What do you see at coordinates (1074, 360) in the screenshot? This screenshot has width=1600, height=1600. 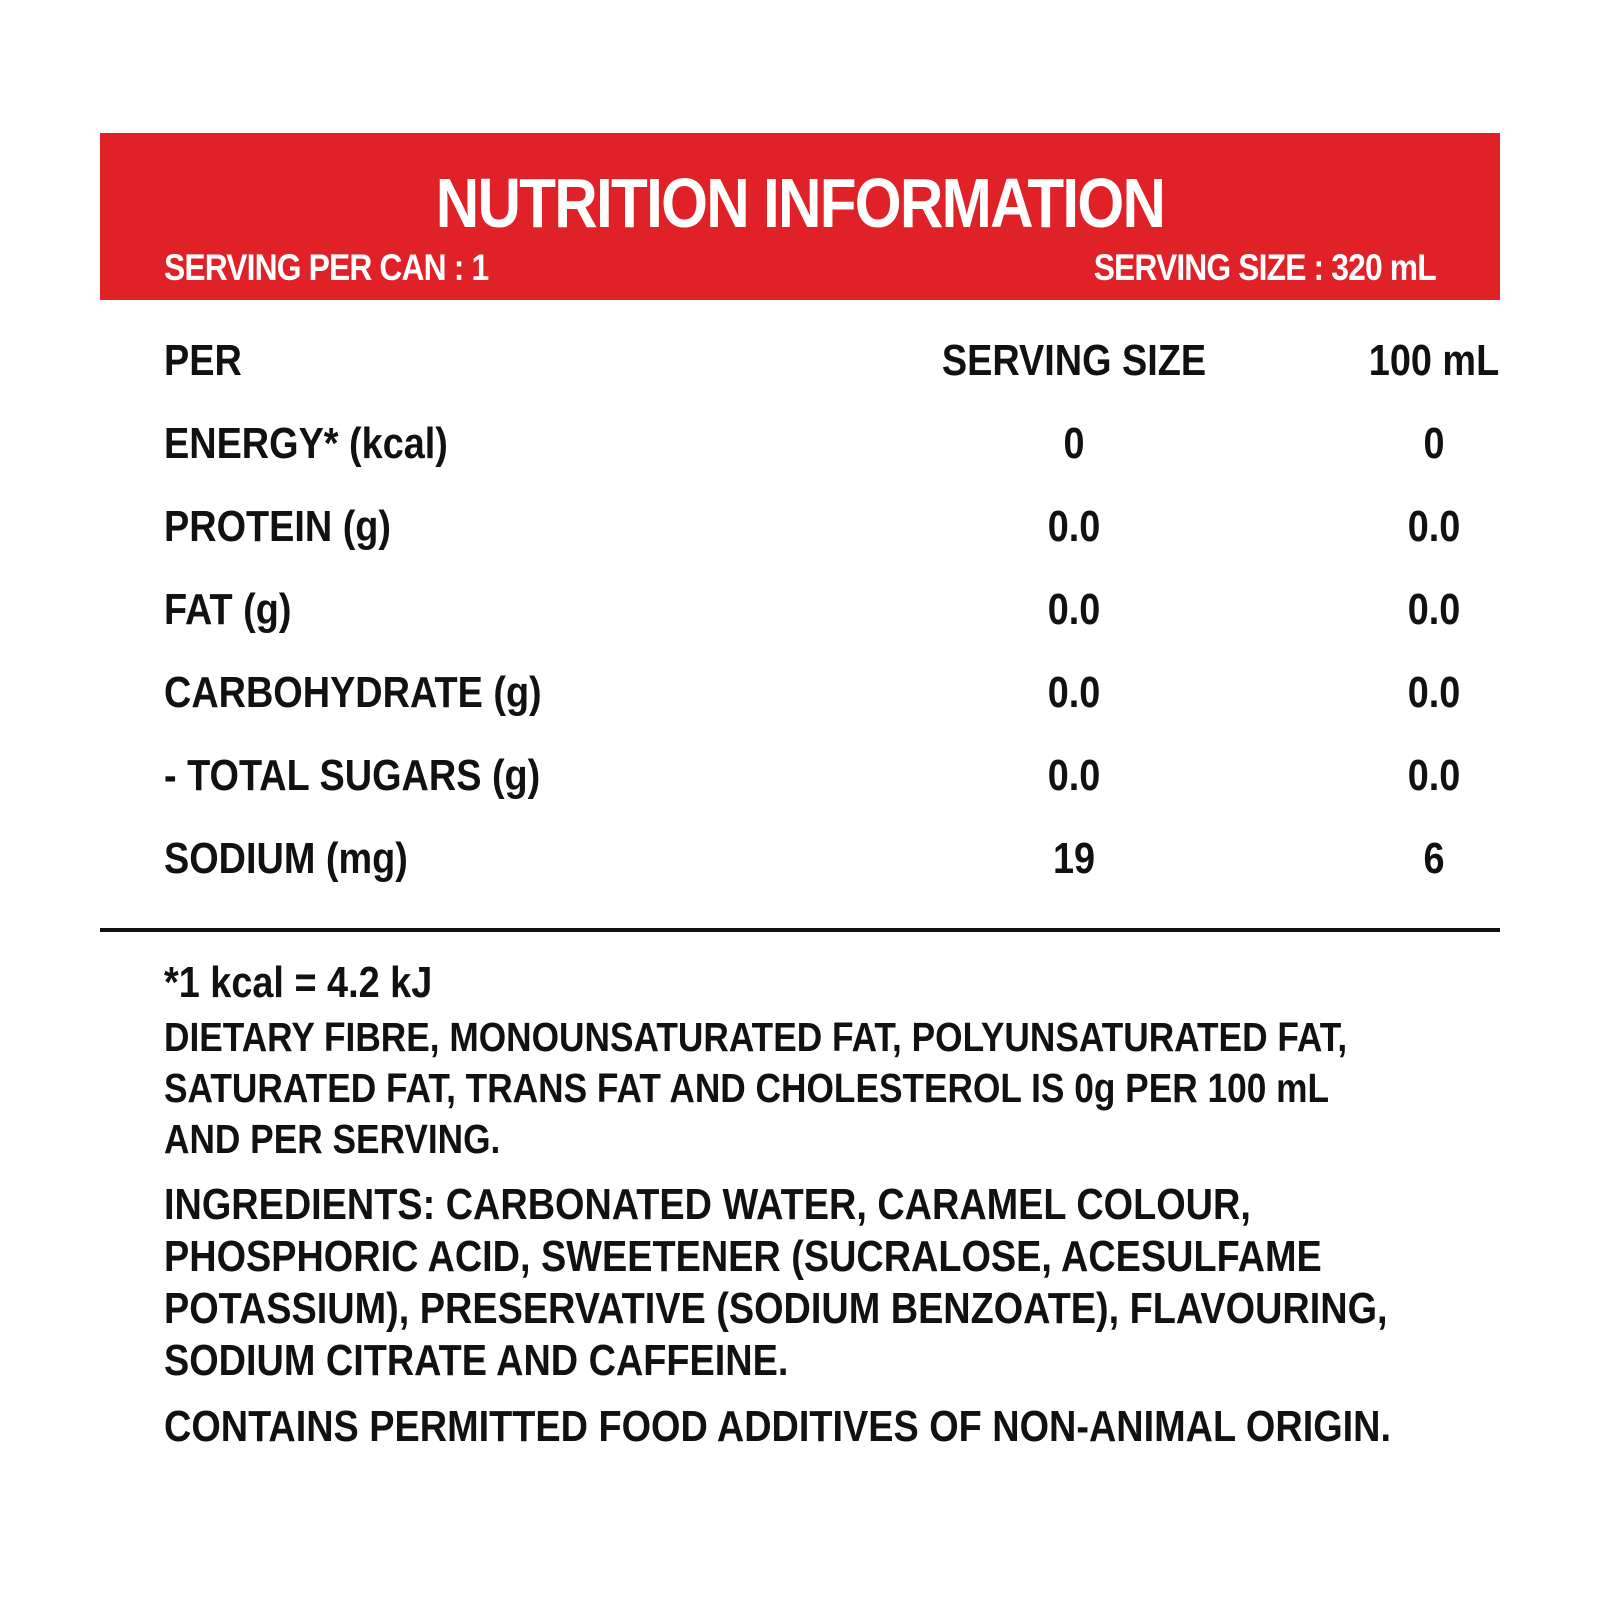 I see `header-serving-size: SERVING SIZE` at bounding box center [1074, 360].